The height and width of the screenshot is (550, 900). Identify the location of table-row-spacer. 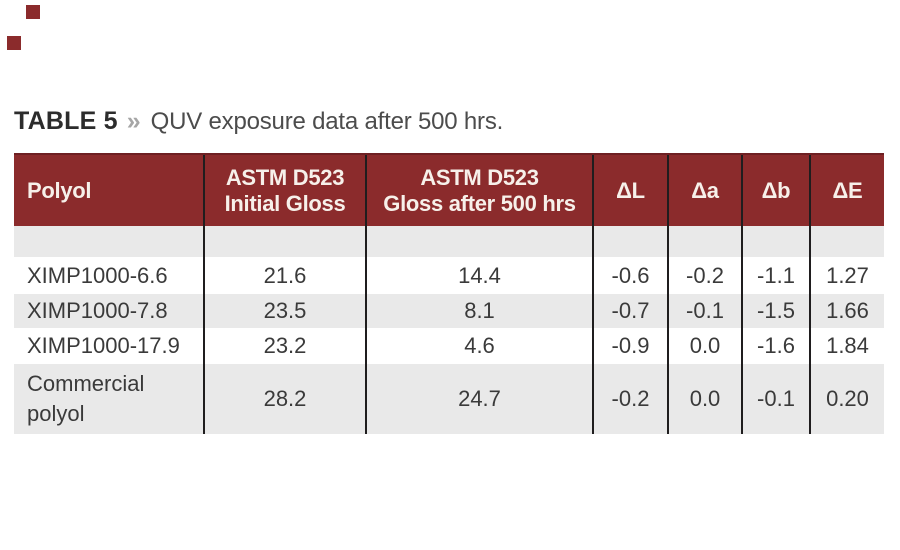
(449, 241).